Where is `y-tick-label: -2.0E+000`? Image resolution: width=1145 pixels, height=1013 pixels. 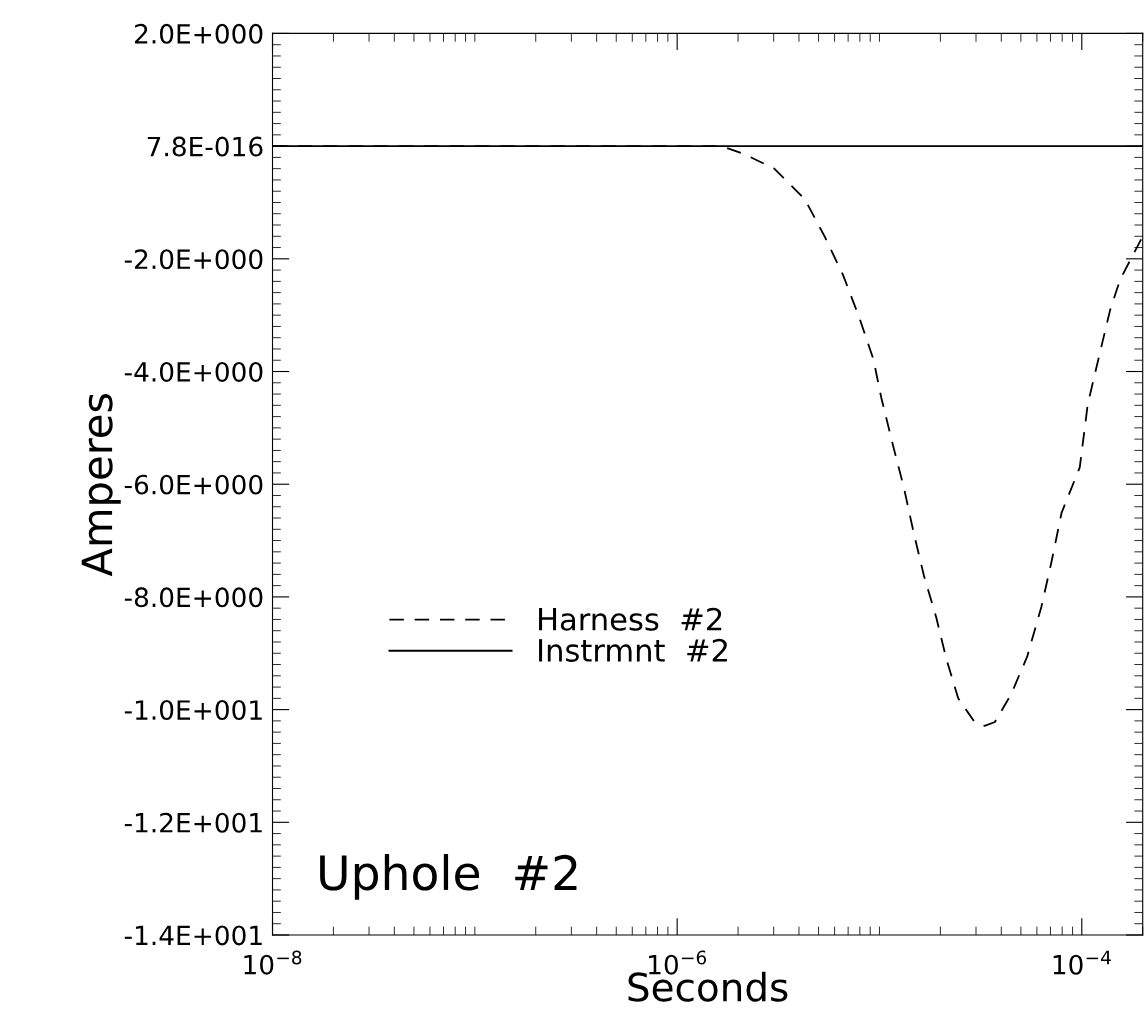 y-tick-label: -2.0E+000 is located at coordinates (193, 259).